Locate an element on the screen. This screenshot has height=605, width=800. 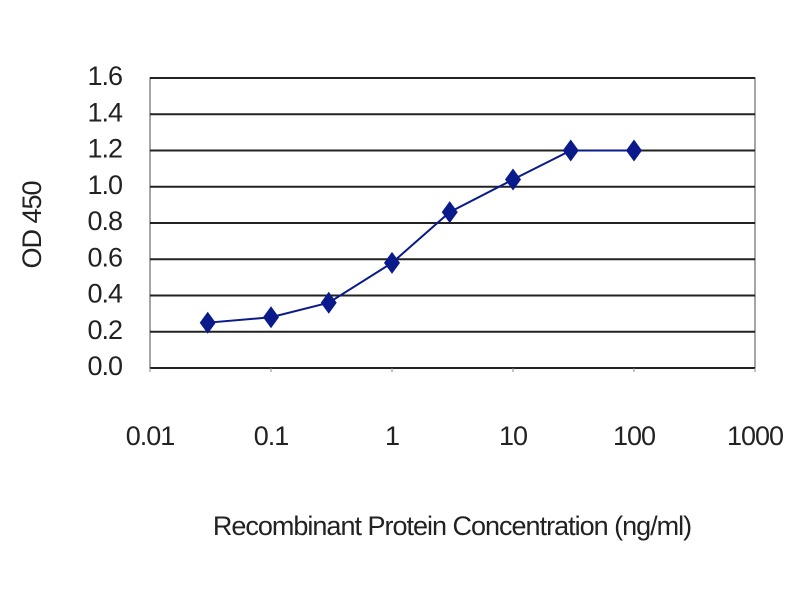
x-tick-label: 100 is located at coordinates (634, 436).